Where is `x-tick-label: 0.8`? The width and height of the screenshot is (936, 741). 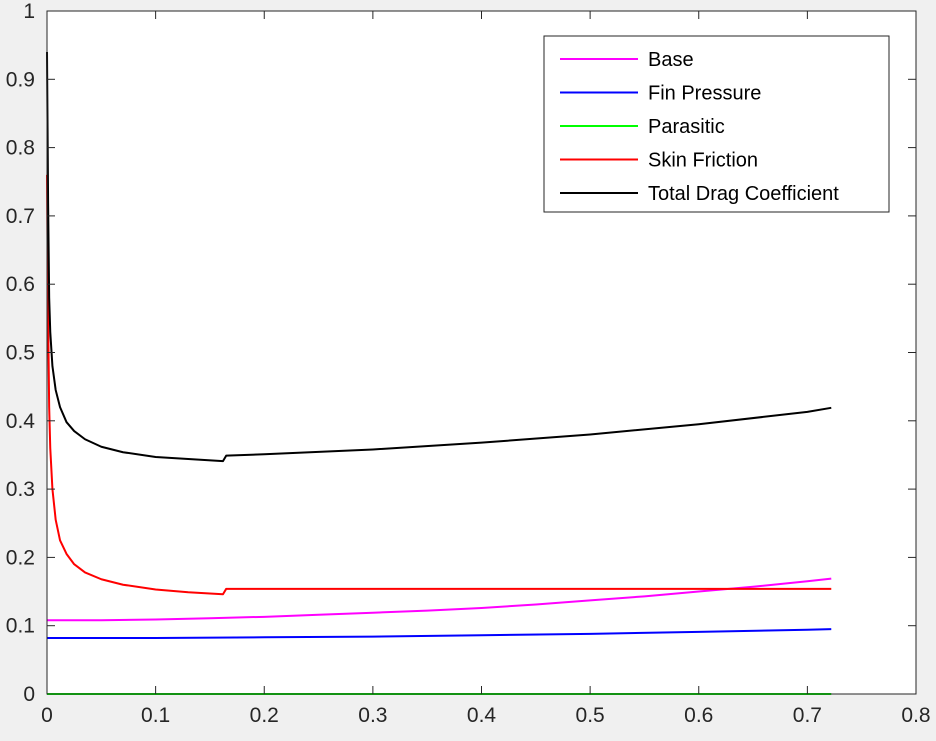
x-tick-label: 0.8 is located at coordinates (915, 715).